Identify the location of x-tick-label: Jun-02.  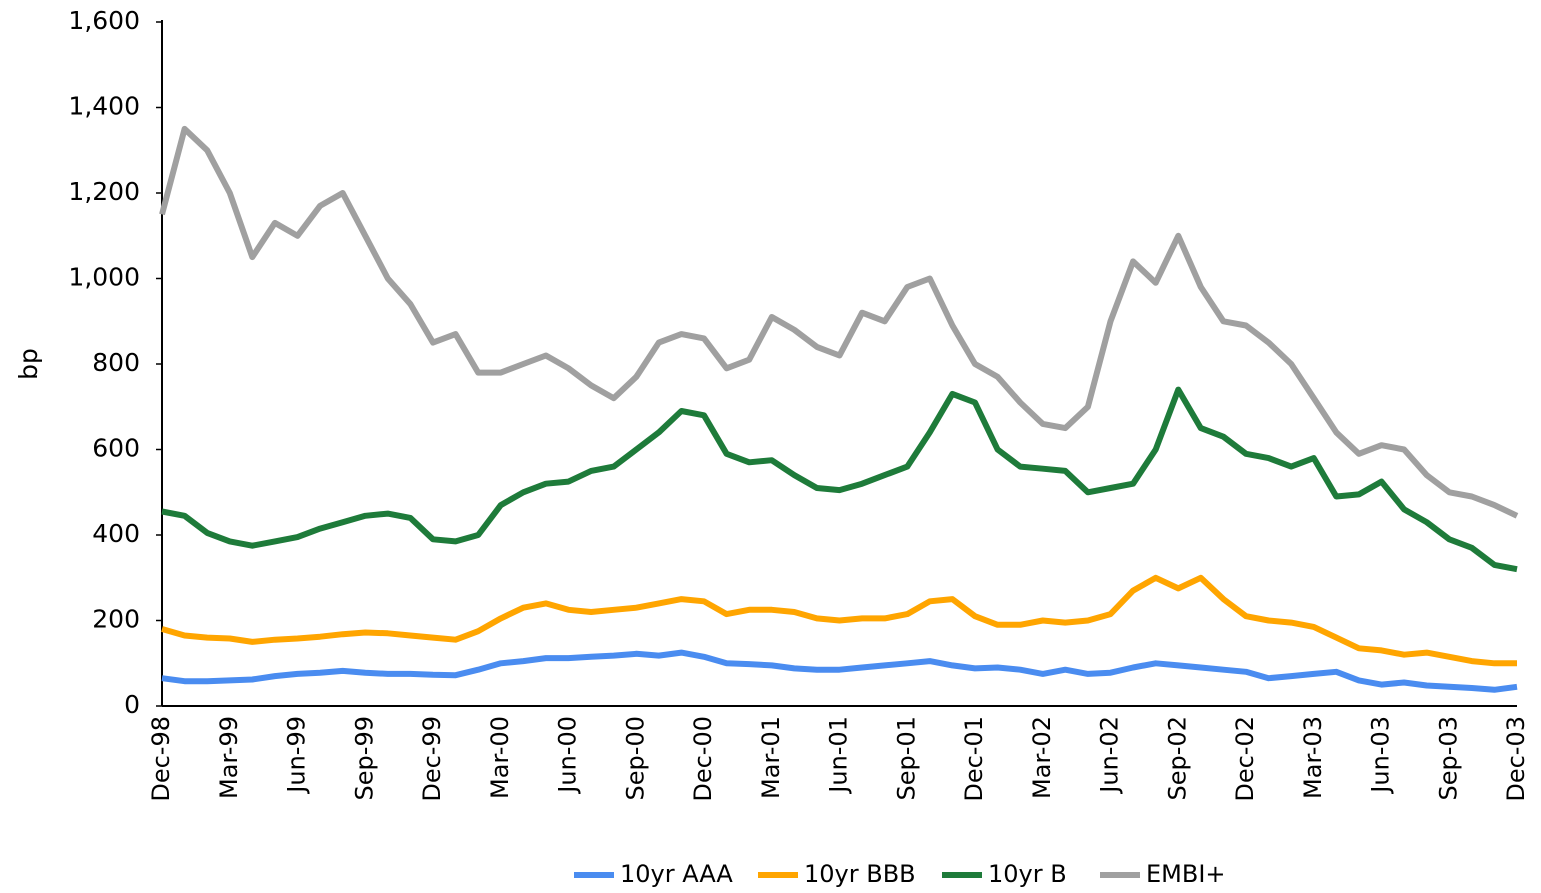
(1110, 755).